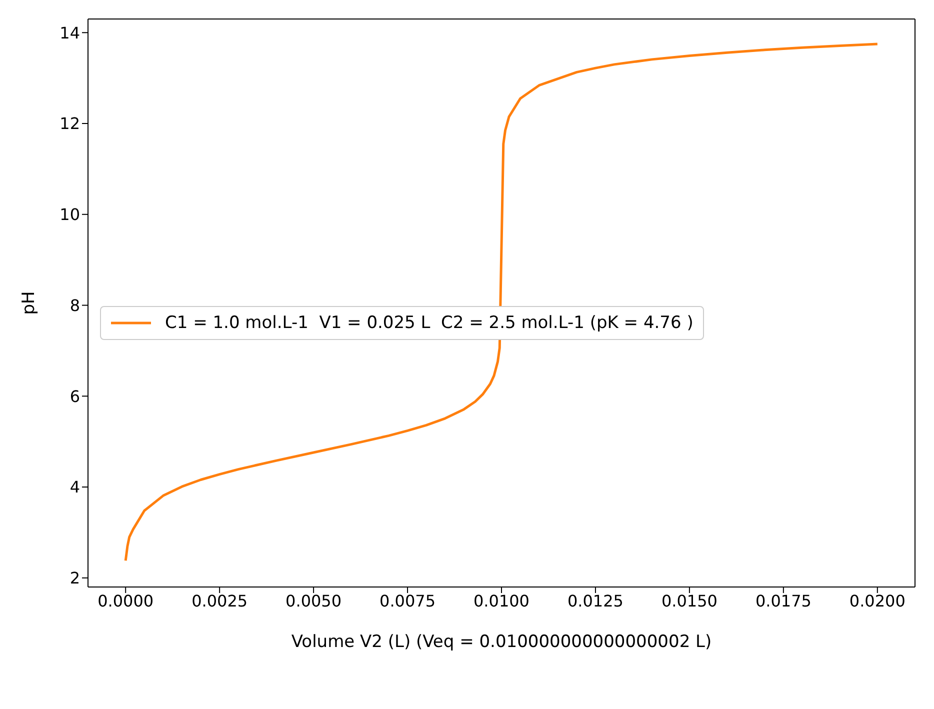 Image resolution: width=934 pixels, height=709 pixels. What do you see at coordinates (29, 303) in the screenshot?
I see `y-axis-title: pH` at bounding box center [29, 303].